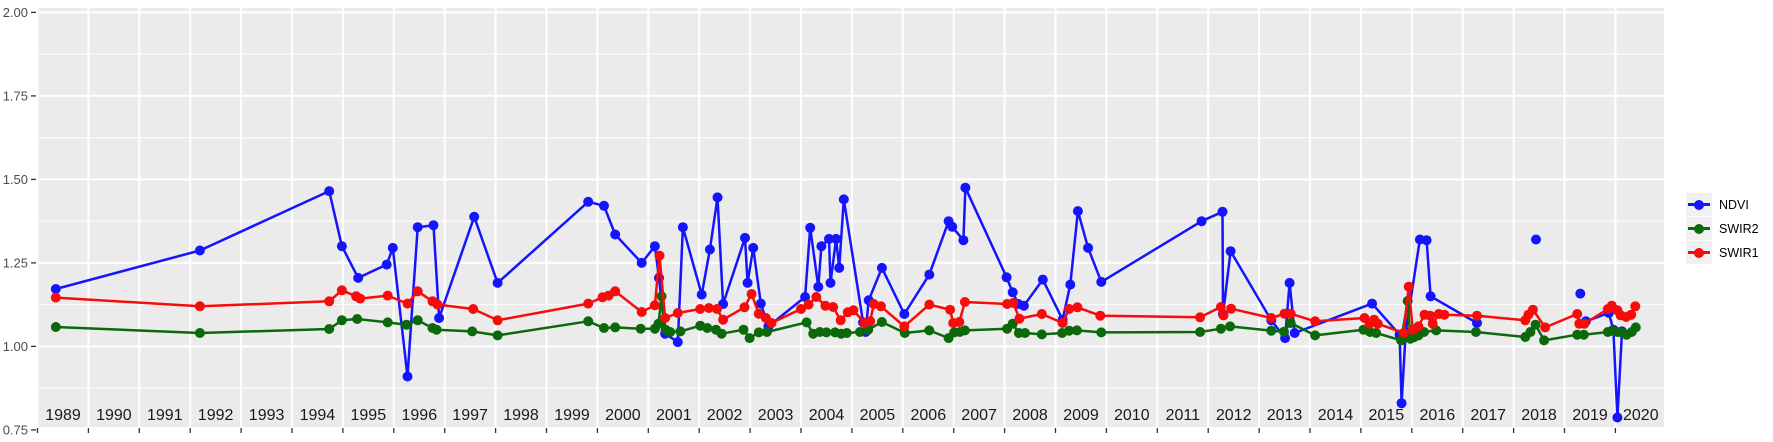 This screenshot has height=442, width=1773. What do you see at coordinates (572, 415) in the screenshot?
I see `svg-text: 1999` at bounding box center [572, 415].